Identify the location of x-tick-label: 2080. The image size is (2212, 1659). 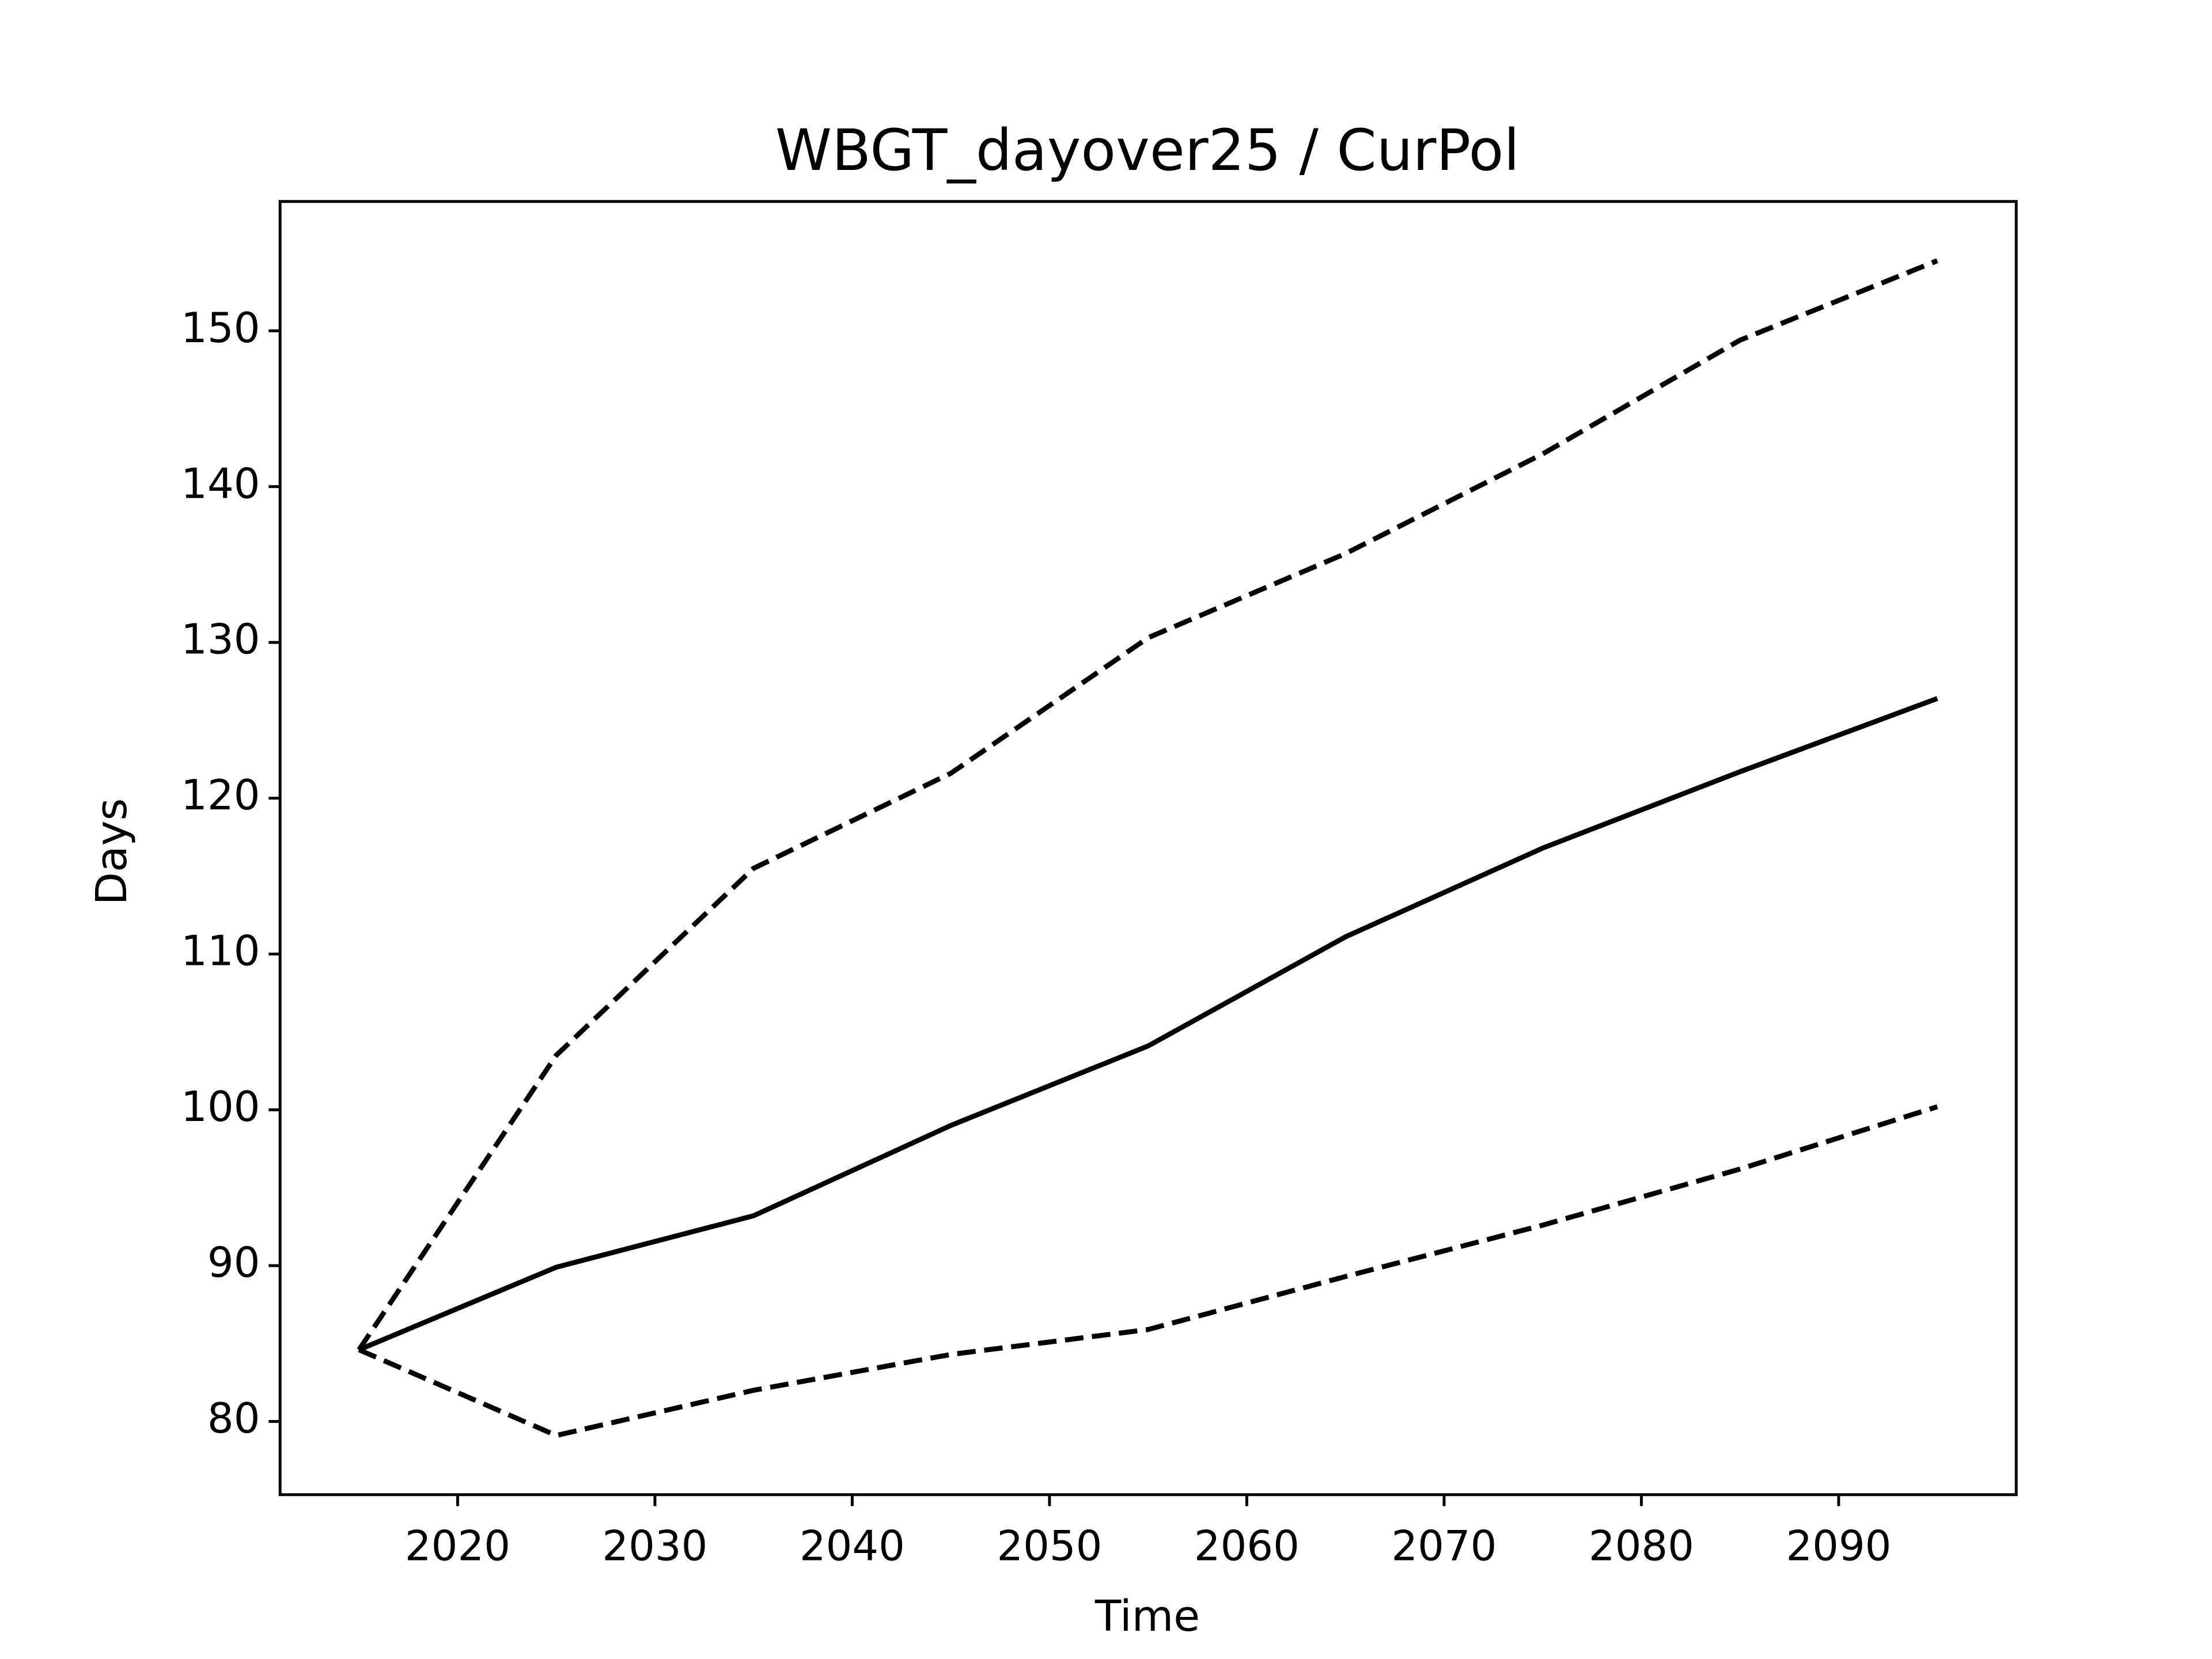
(1641, 1546).